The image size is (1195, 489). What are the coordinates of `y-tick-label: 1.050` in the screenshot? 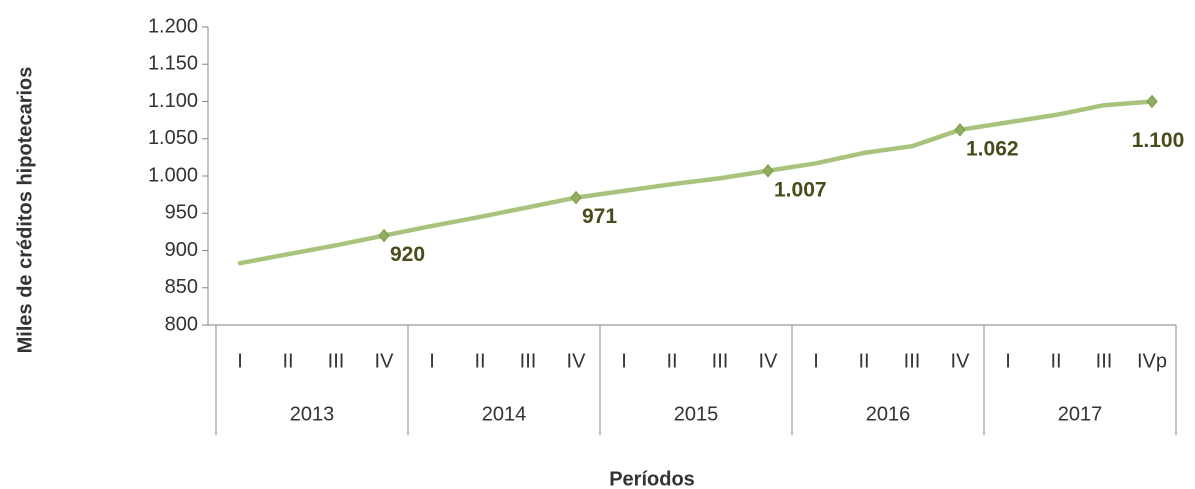 It's located at (173, 138).